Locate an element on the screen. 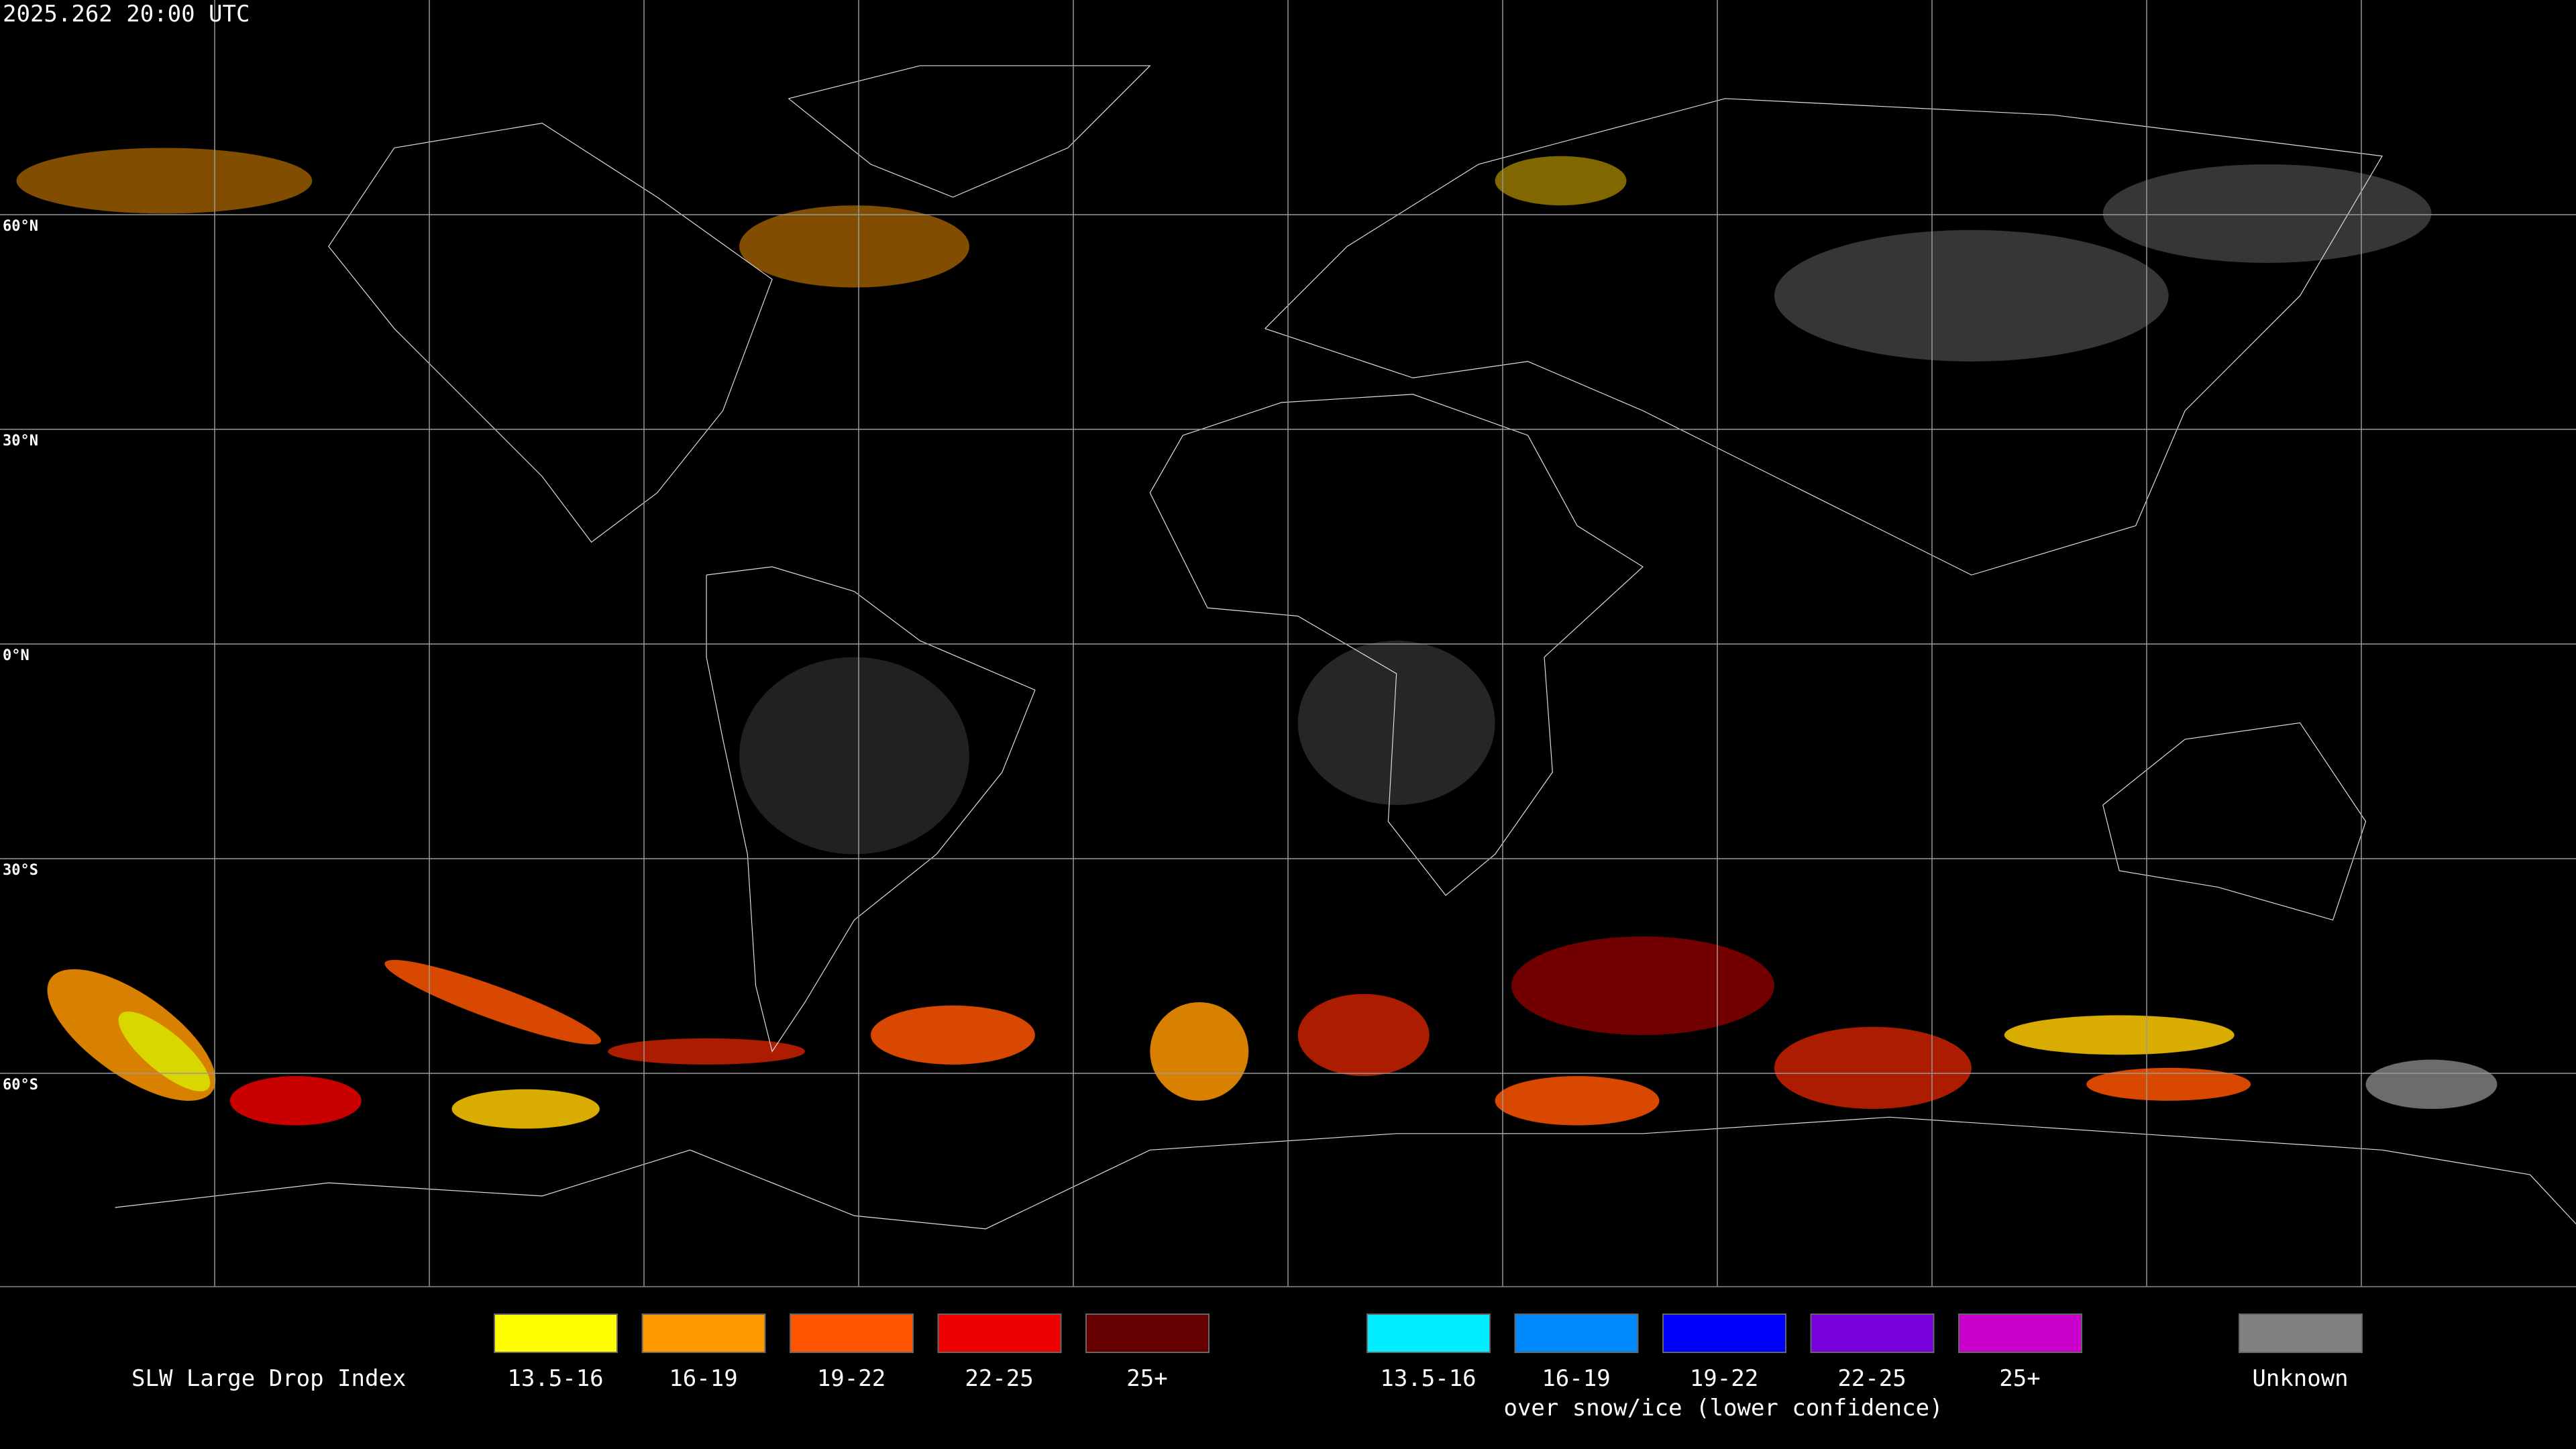  latitude-label: 30°N is located at coordinates (20, 441).